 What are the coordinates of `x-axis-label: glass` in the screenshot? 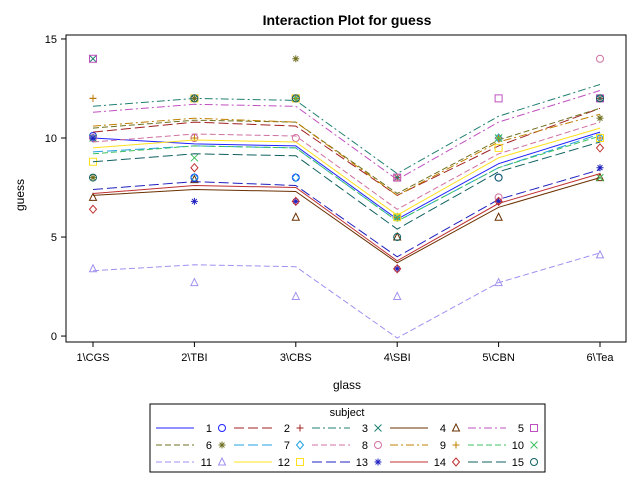 It's located at (347, 385).